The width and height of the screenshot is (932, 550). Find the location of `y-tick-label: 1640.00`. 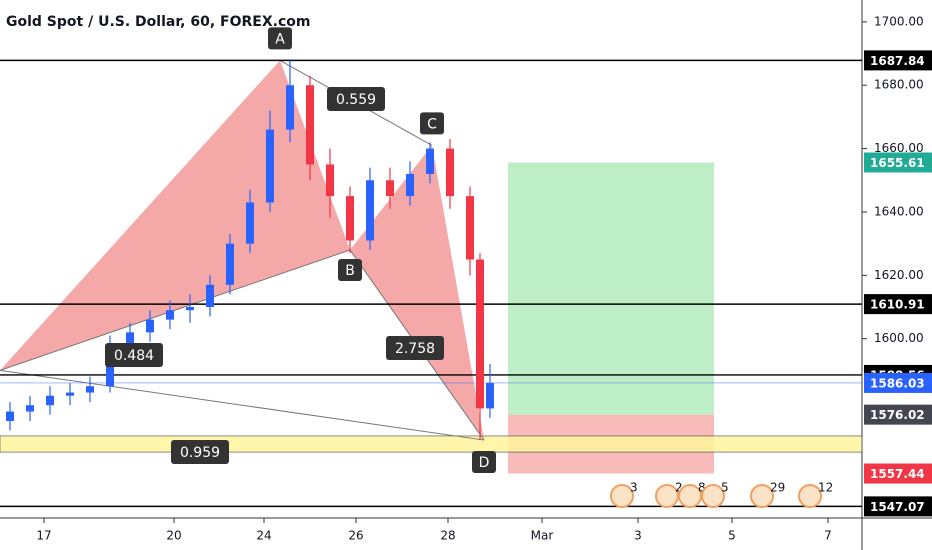

y-tick-label: 1640.00 is located at coordinates (899, 211).